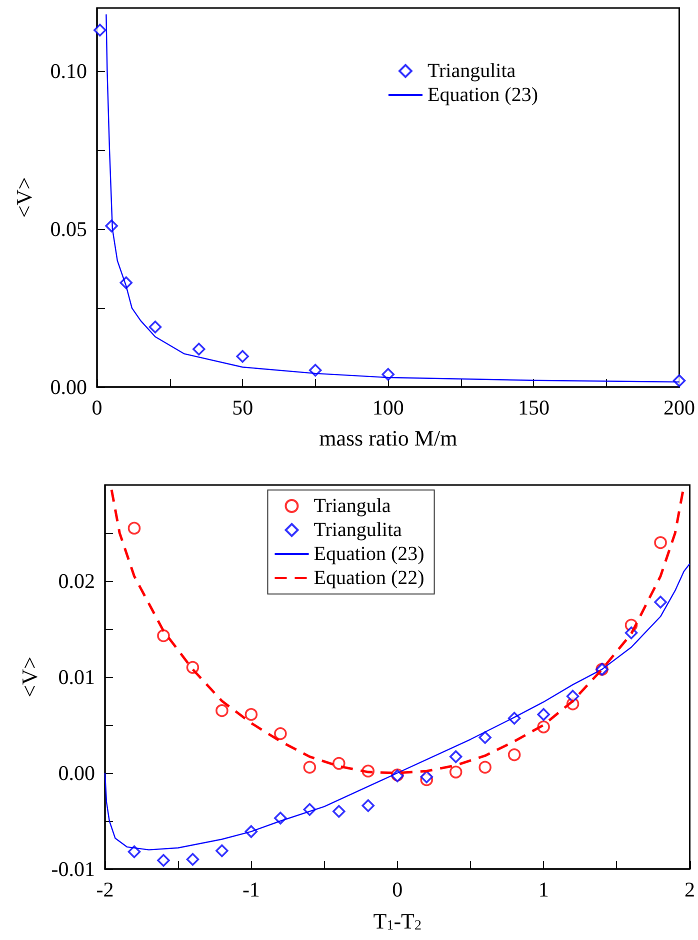  What do you see at coordinates (68, 229) in the screenshot?
I see `y-tick-label: 0.05` at bounding box center [68, 229].